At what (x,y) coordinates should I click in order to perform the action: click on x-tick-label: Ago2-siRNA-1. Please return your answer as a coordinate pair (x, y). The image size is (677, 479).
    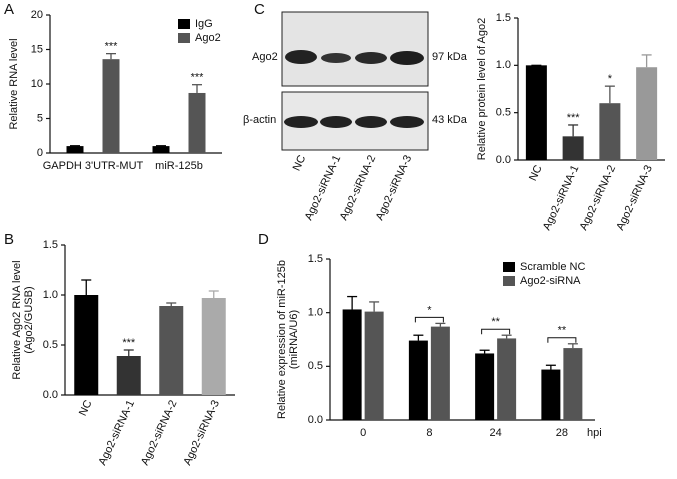
    Looking at the image, I should click on (561, 197).